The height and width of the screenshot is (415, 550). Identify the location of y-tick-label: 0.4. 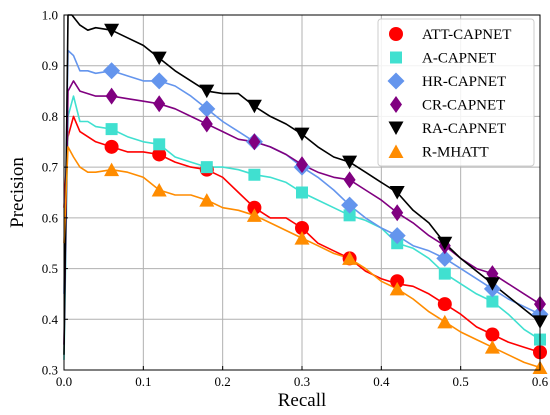
(50, 319).